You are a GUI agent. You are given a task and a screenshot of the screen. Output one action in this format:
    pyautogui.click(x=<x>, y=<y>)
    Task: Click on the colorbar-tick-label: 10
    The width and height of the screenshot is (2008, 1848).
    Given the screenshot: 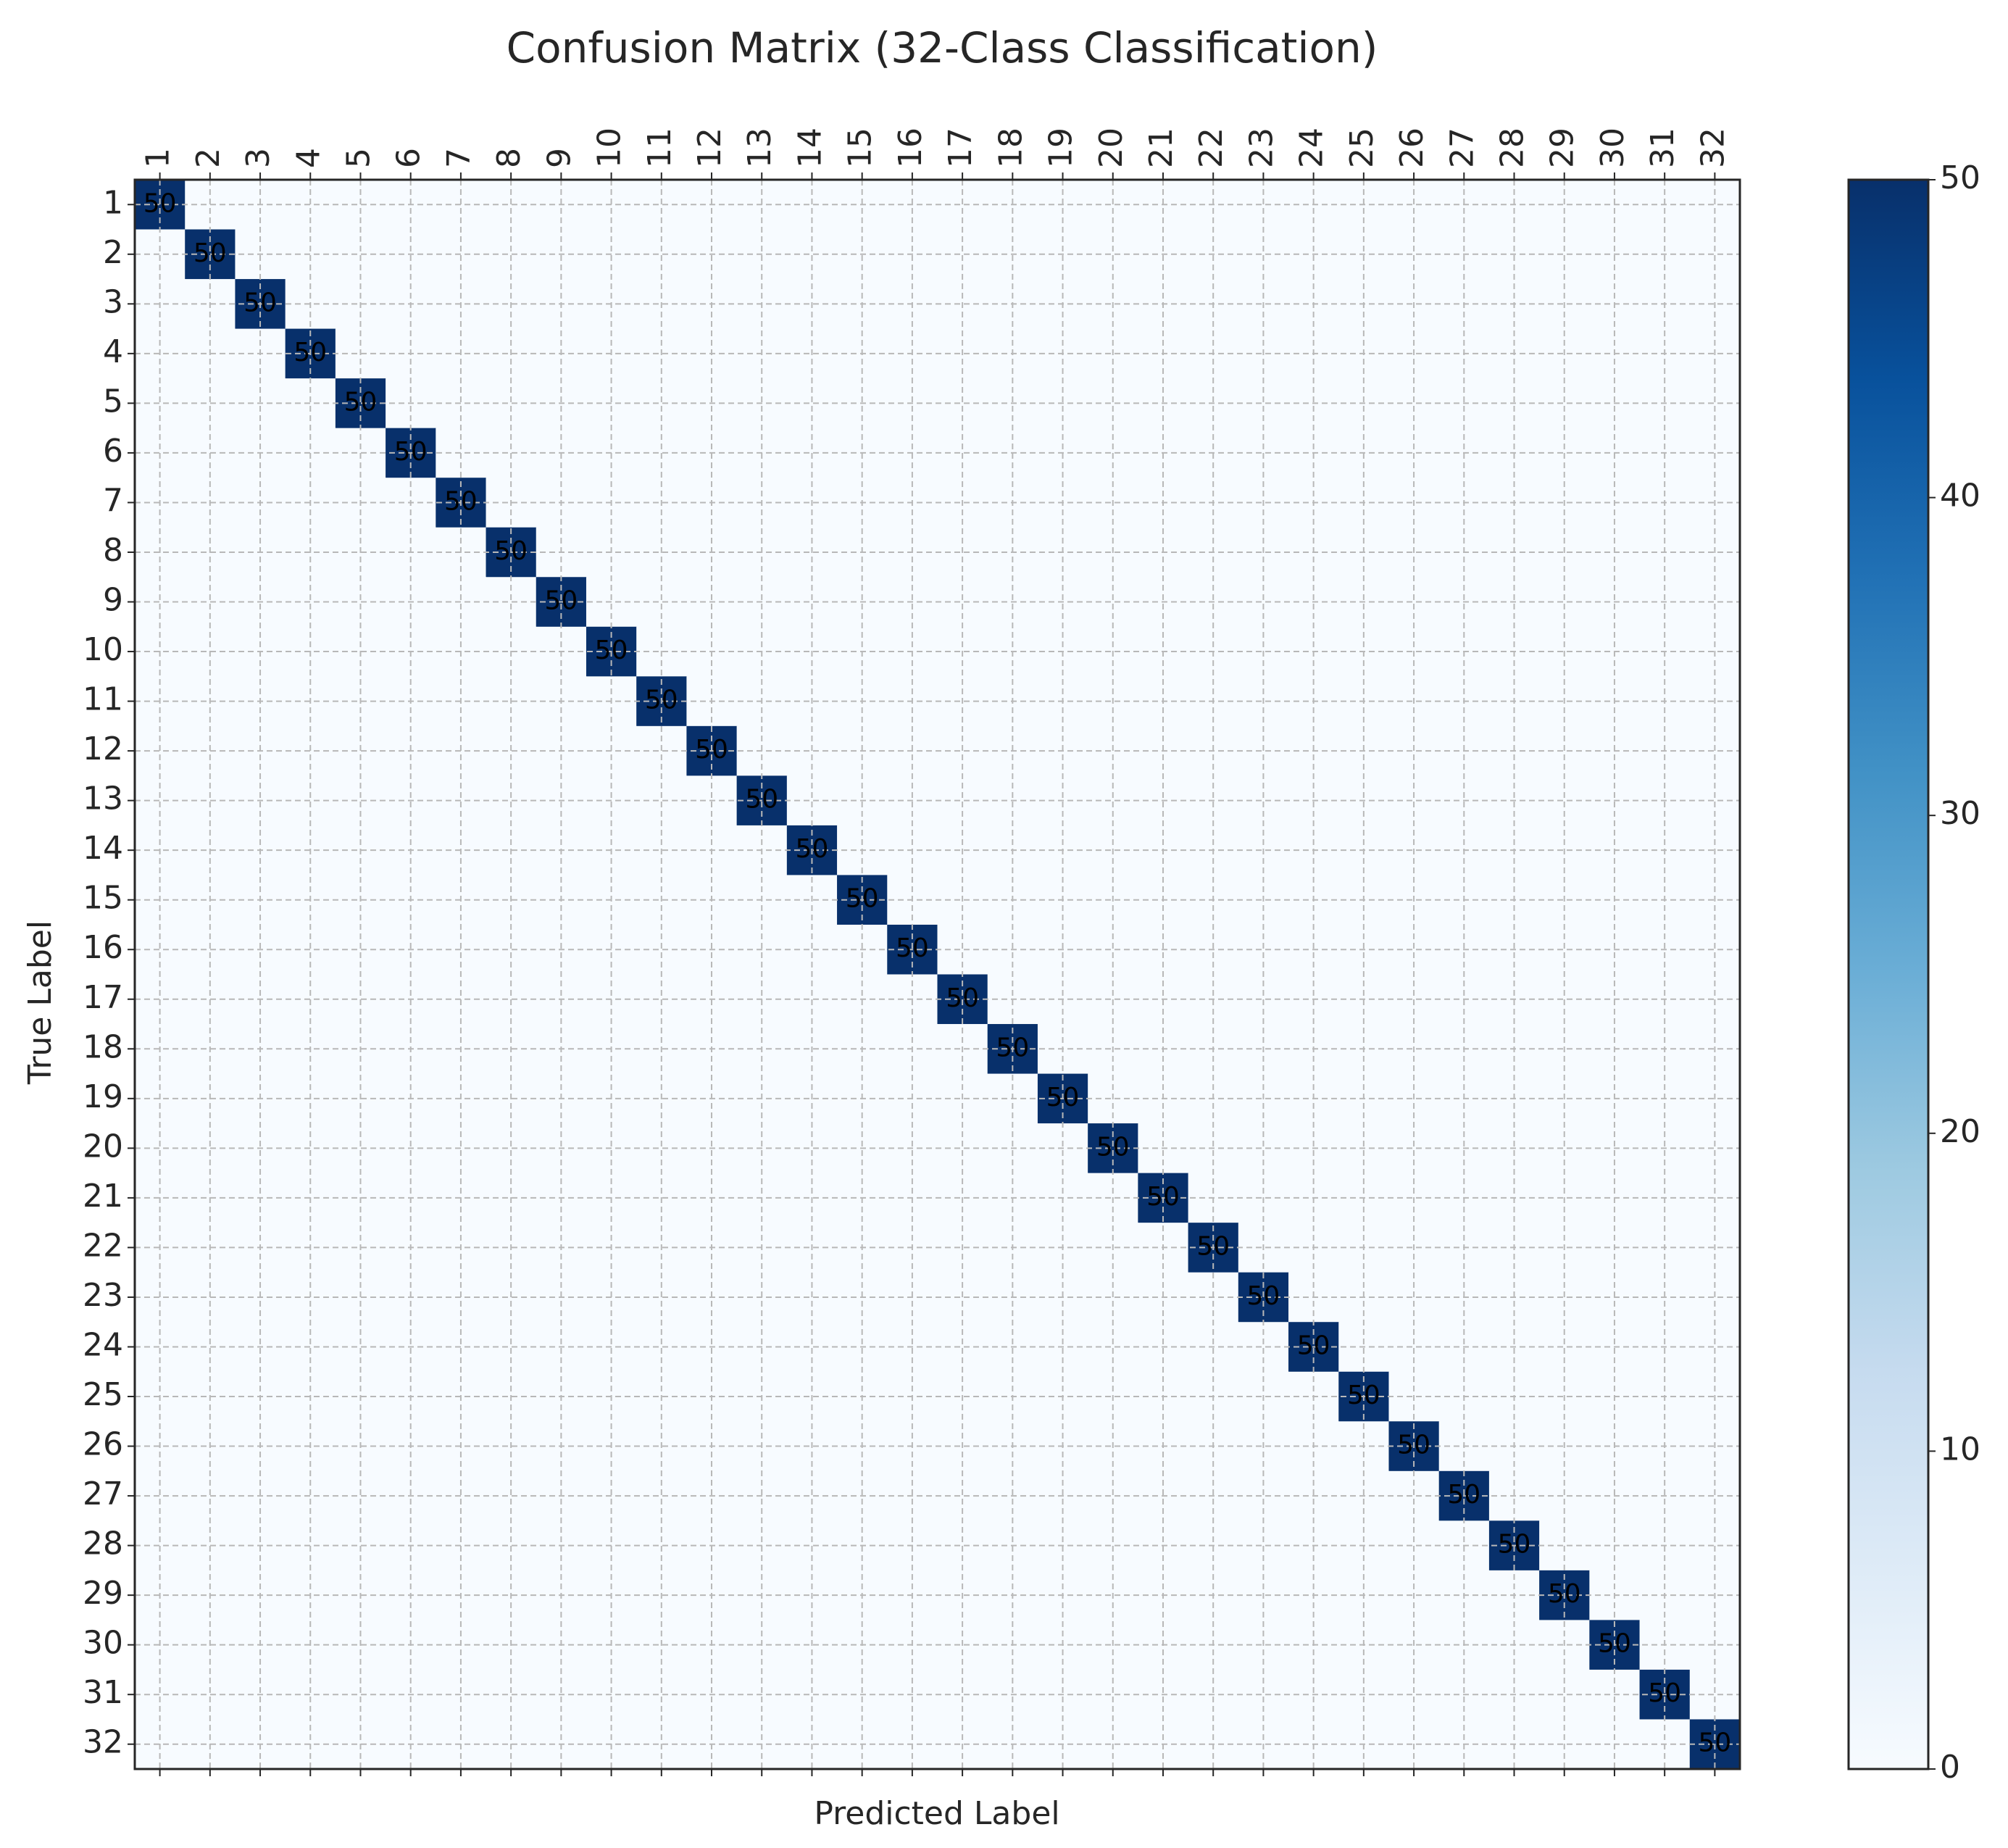 What is the action you would take?
    pyautogui.click(x=1960, y=1449)
    